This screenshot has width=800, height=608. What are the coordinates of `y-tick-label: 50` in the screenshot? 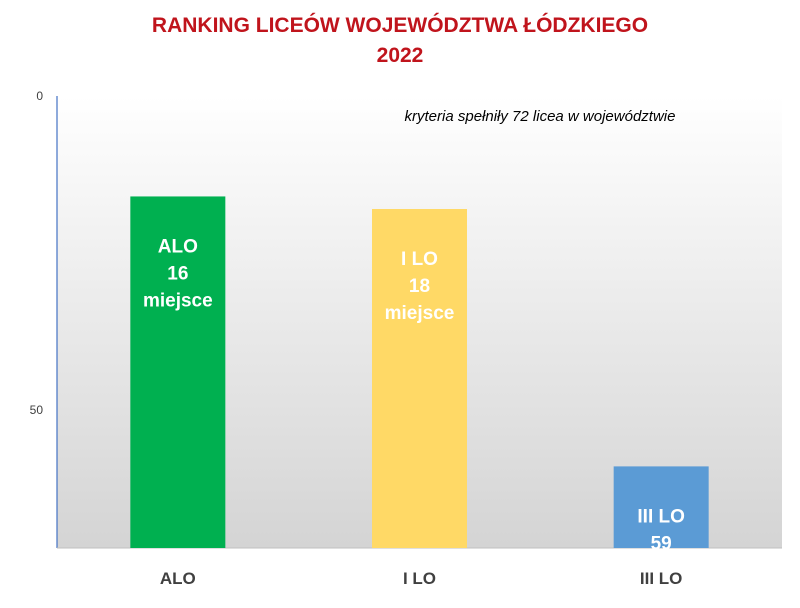 It's located at (37, 410).